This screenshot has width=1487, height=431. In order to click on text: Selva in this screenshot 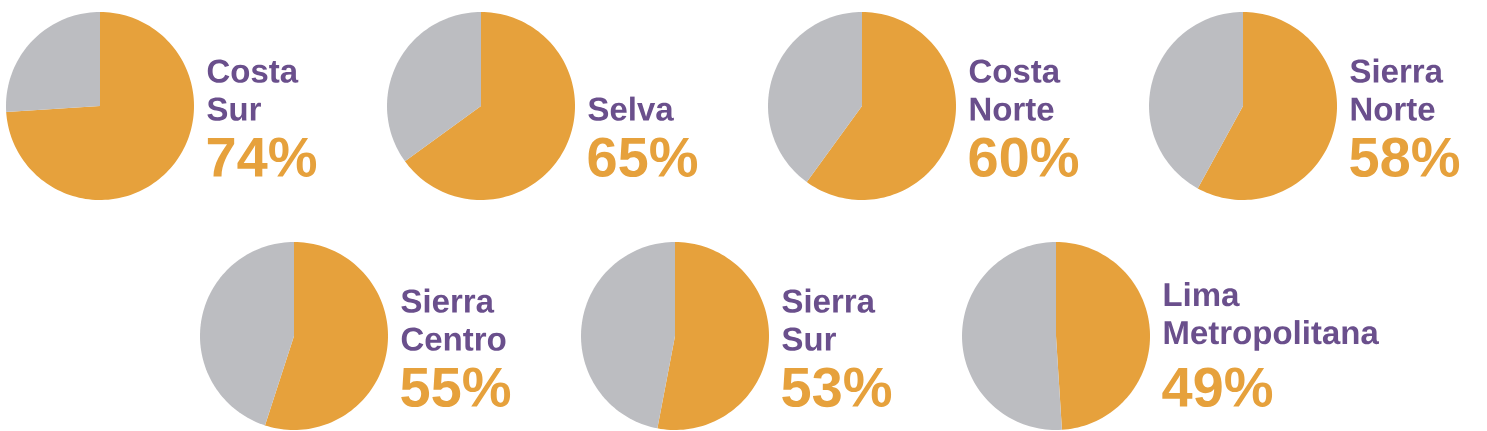, I will do `click(631, 108)`.